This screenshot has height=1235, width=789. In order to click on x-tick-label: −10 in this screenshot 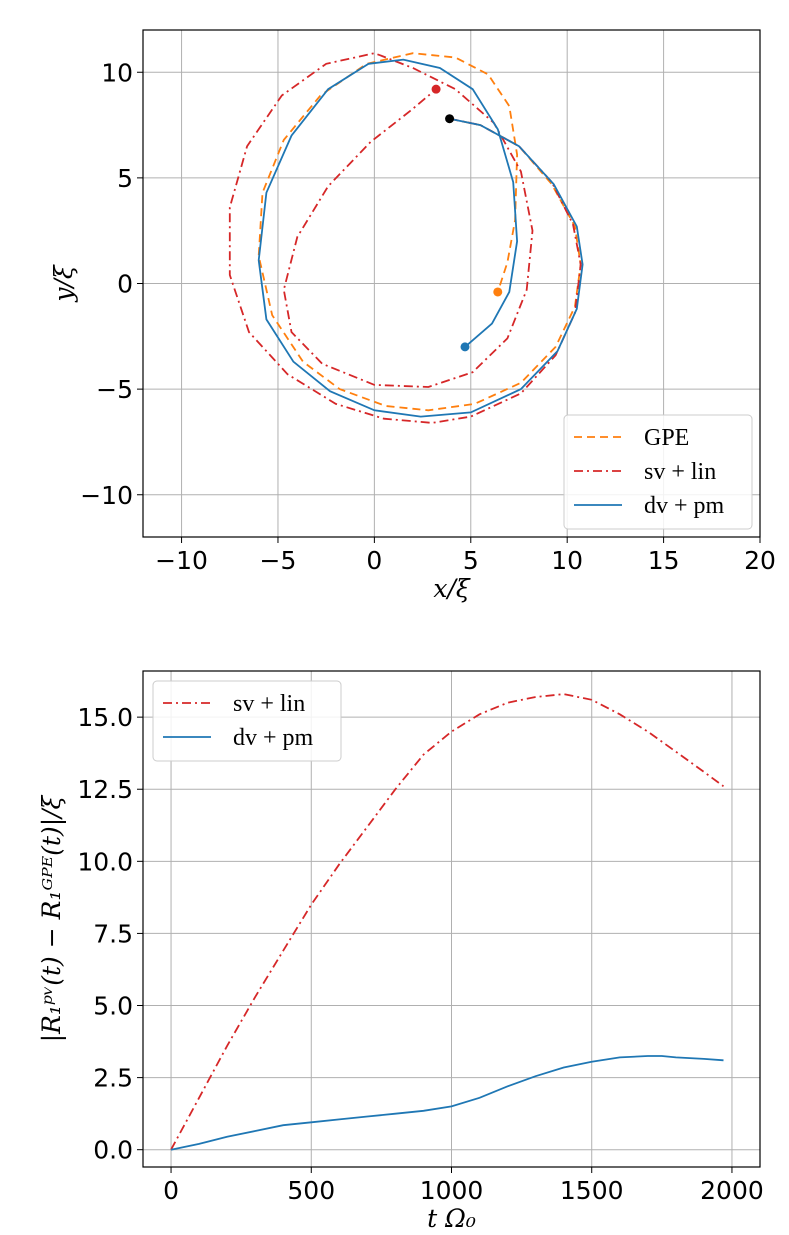, I will do `click(181, 560)`.